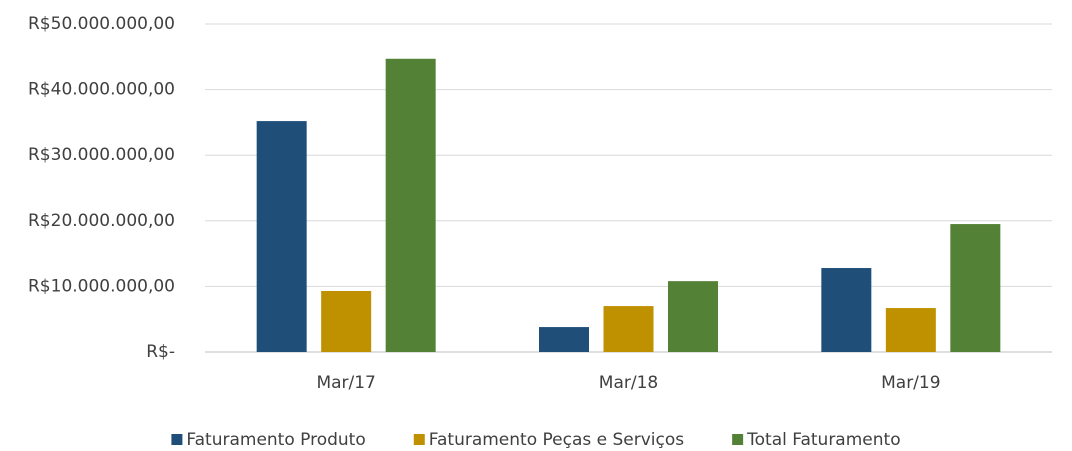  What do you see at coordinates (101, 221) in the screenshot?
I see `y-tick-label: R$20.000.000,00` at bounding box center [101, 221].